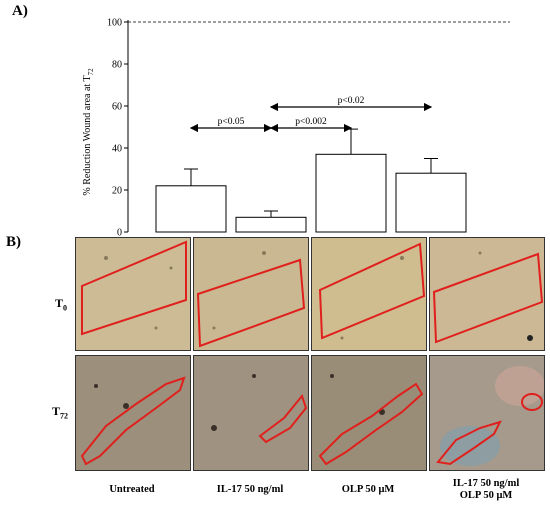 This screenshot has width=550, height=508. Describe the element at coordinates (114, 23) in the screenshot. I see `y-tick-label: 100` at that location.